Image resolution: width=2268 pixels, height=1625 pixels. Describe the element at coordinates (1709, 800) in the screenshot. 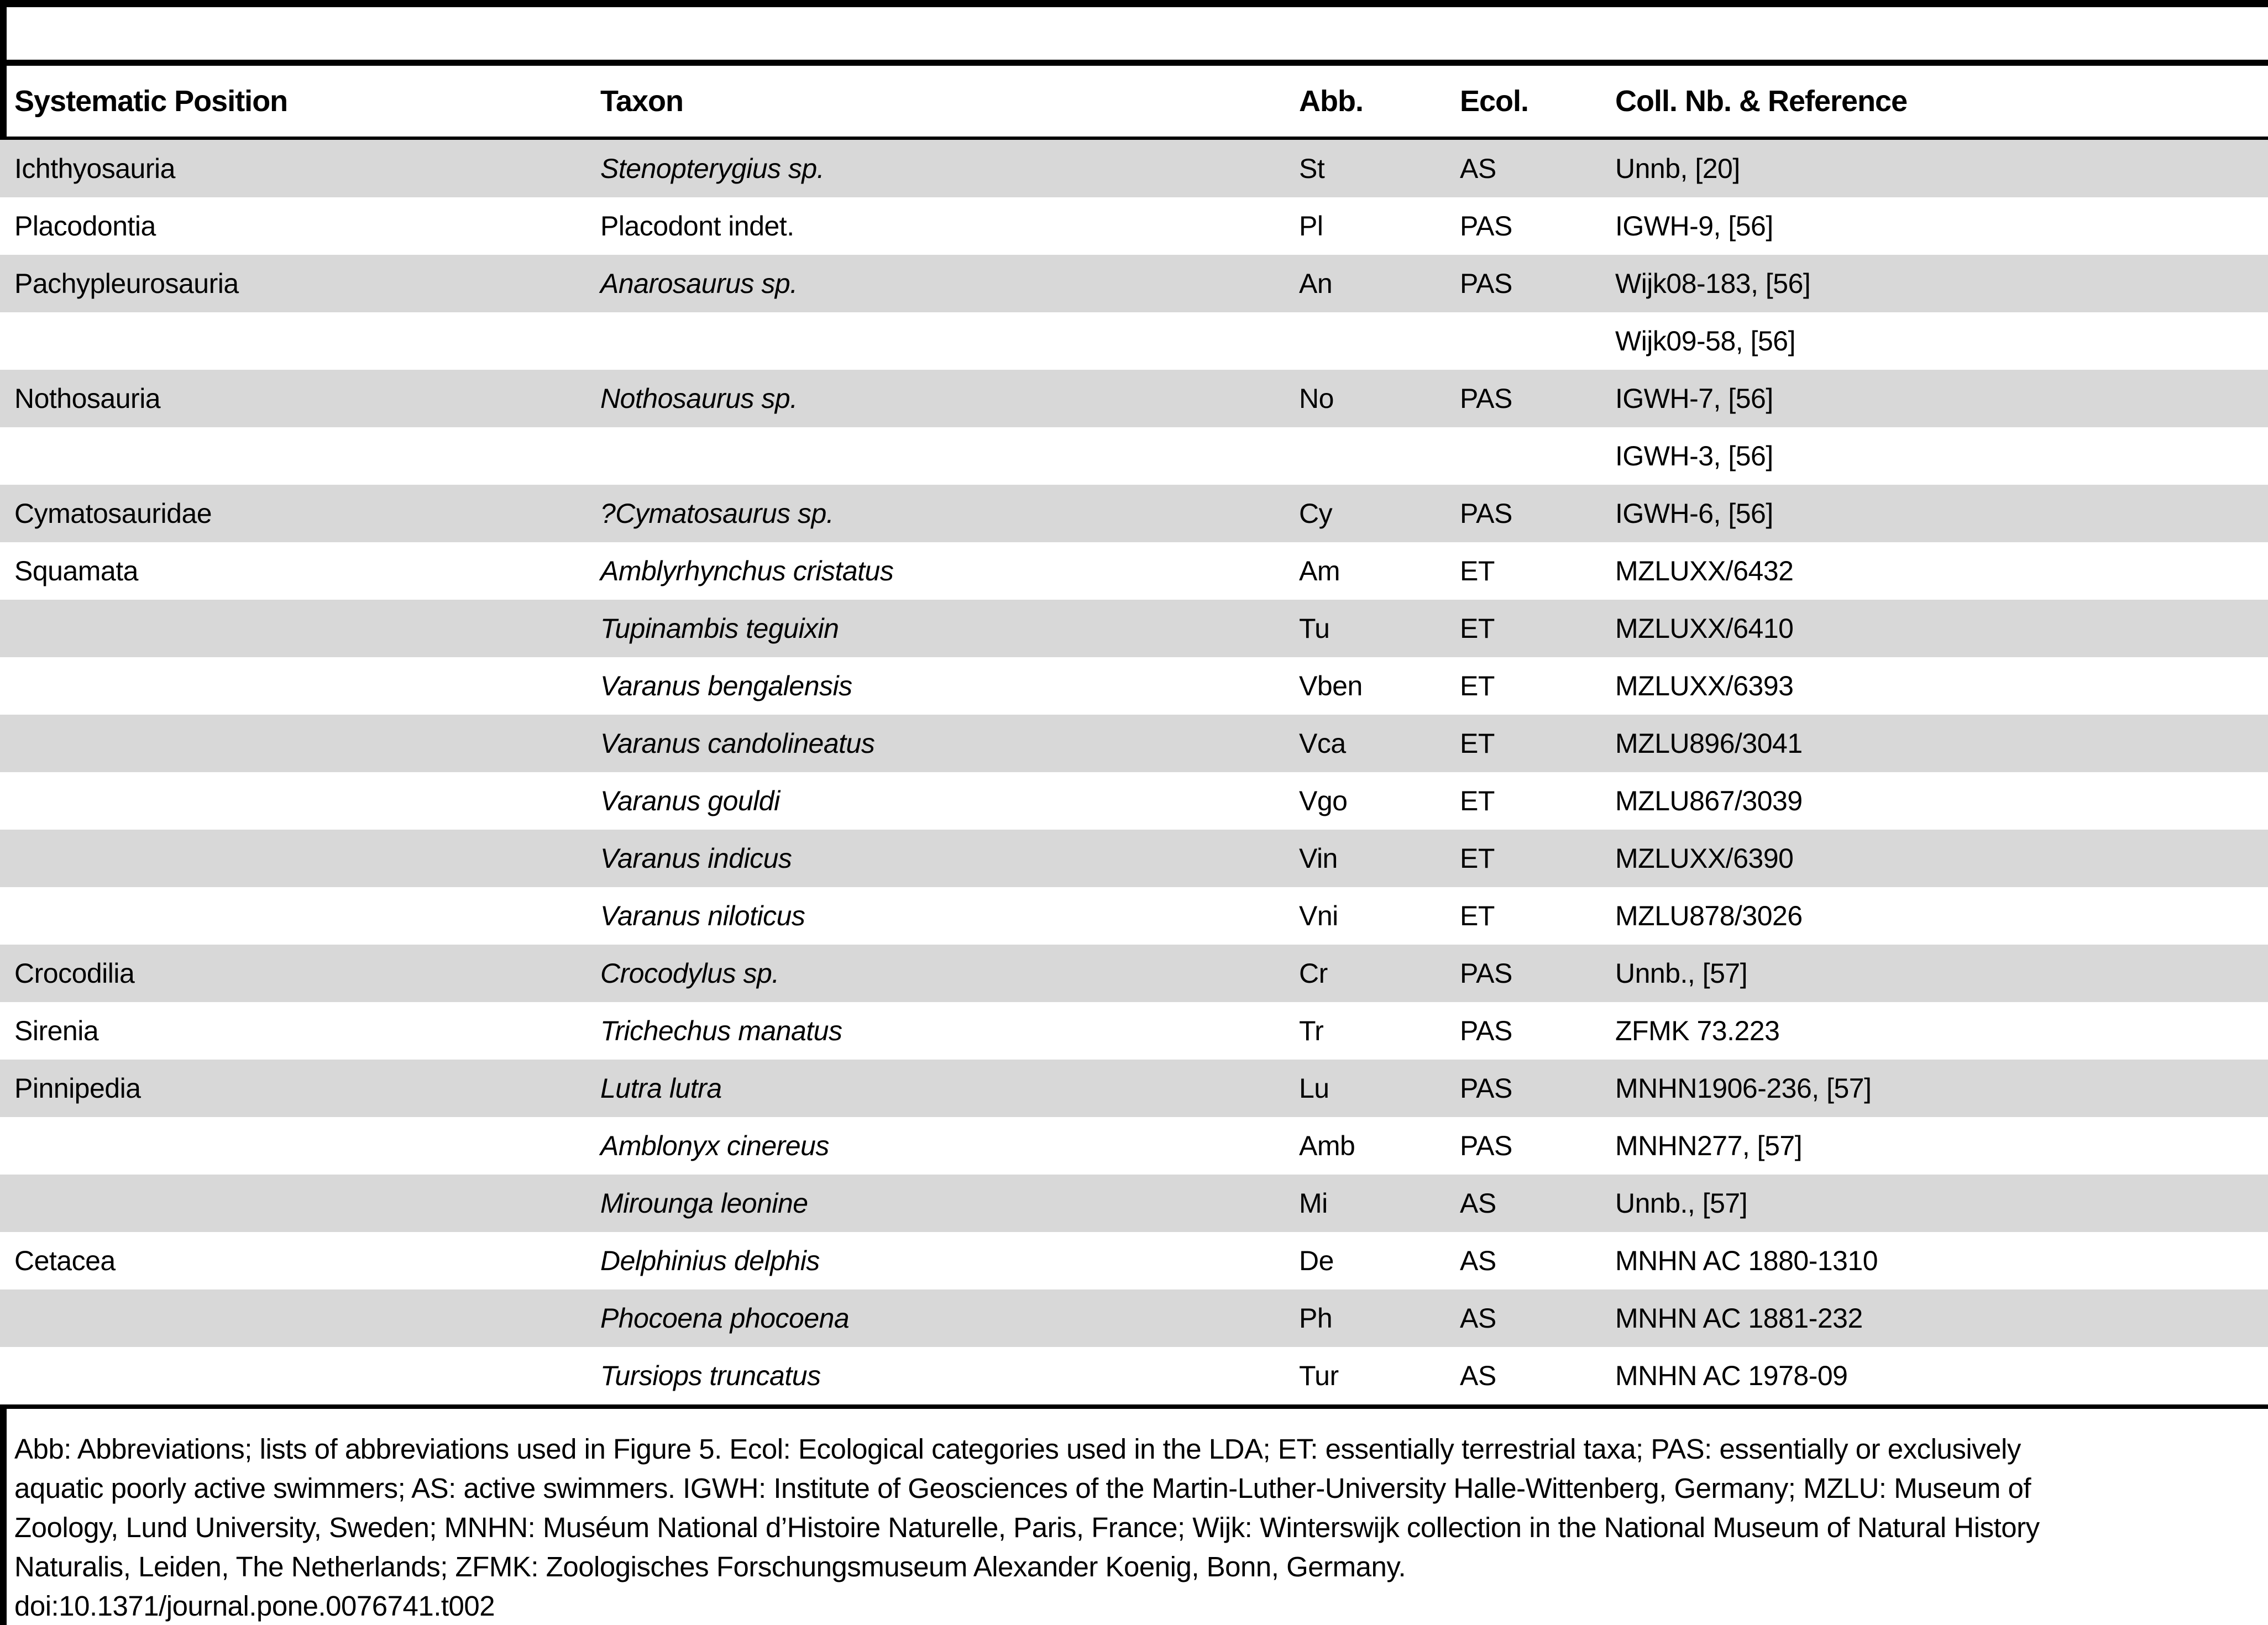

I see `reference-cell: MZLU867/3039` at that location.